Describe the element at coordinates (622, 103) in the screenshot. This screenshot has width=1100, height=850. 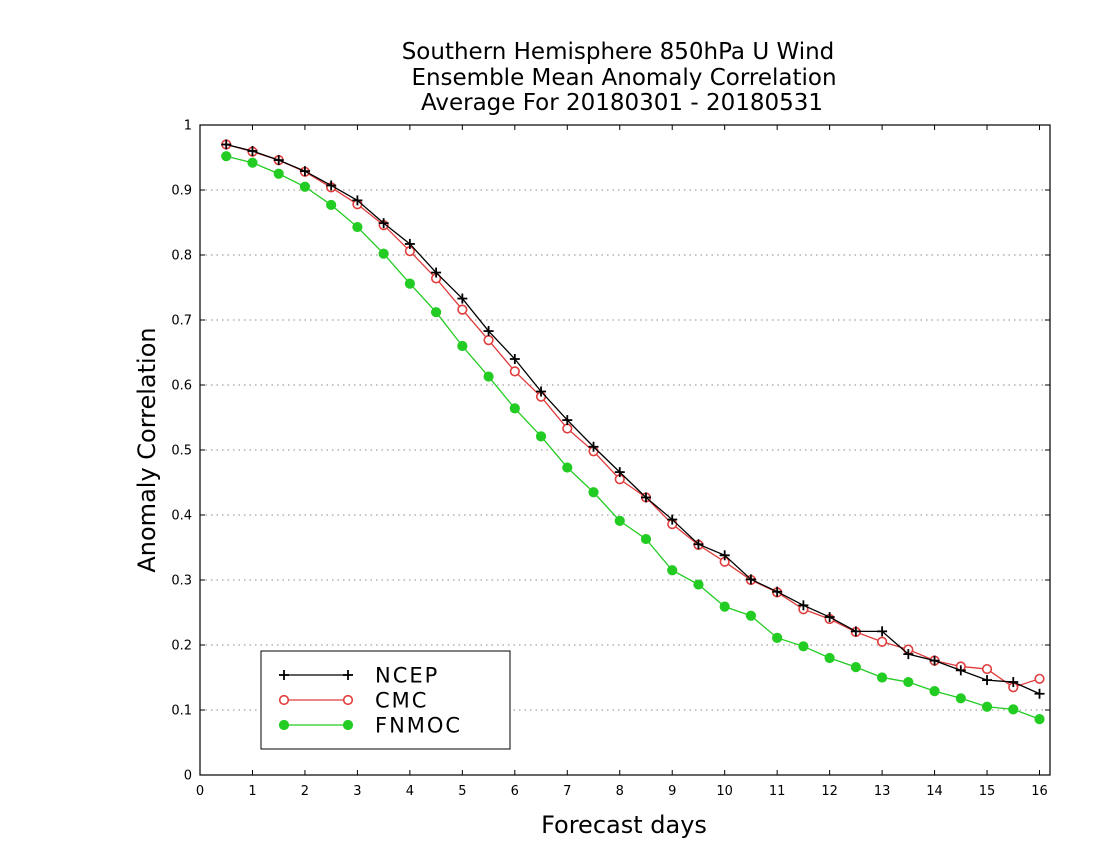
I see `title-line-3: Average For 20180301 - 20180531` at that location.